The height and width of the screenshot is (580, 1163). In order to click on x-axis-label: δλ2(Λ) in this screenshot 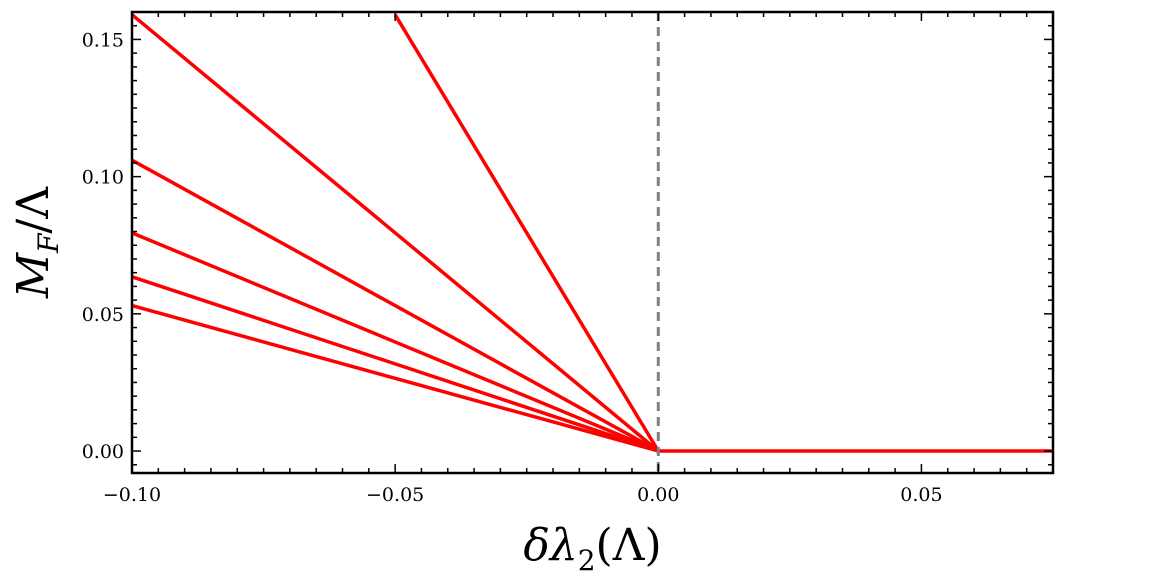, I will do `click(592, 548)`.